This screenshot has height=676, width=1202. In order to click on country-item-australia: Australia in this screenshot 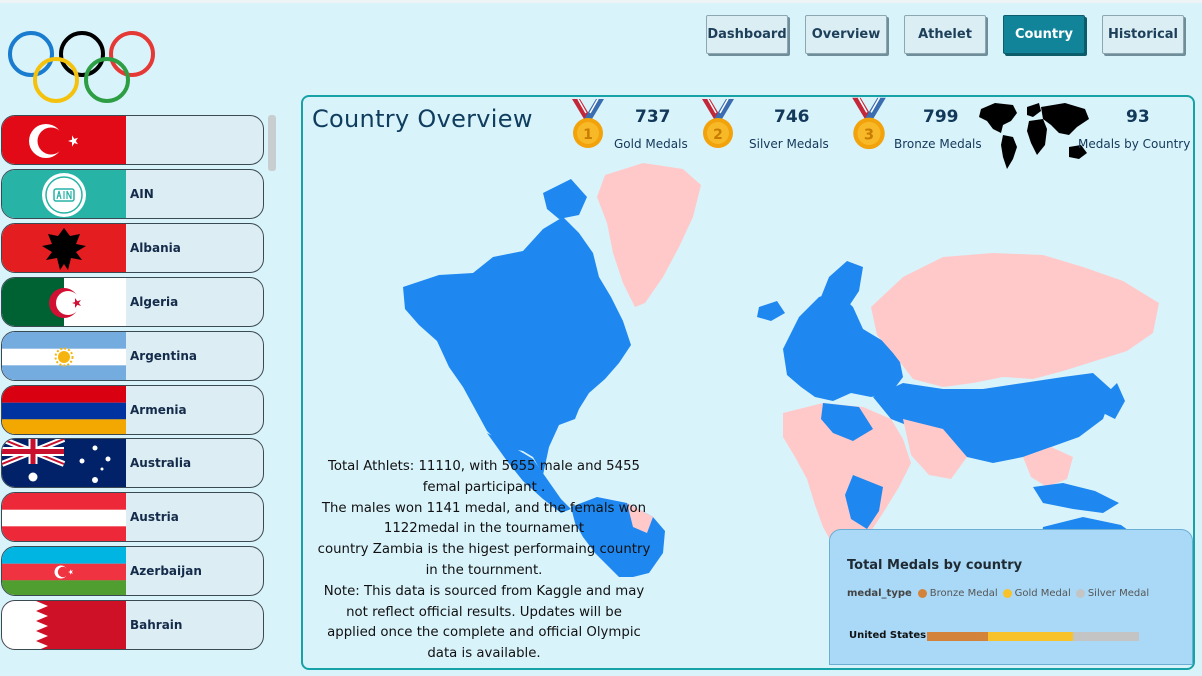, I will do `click(132, 463)`.